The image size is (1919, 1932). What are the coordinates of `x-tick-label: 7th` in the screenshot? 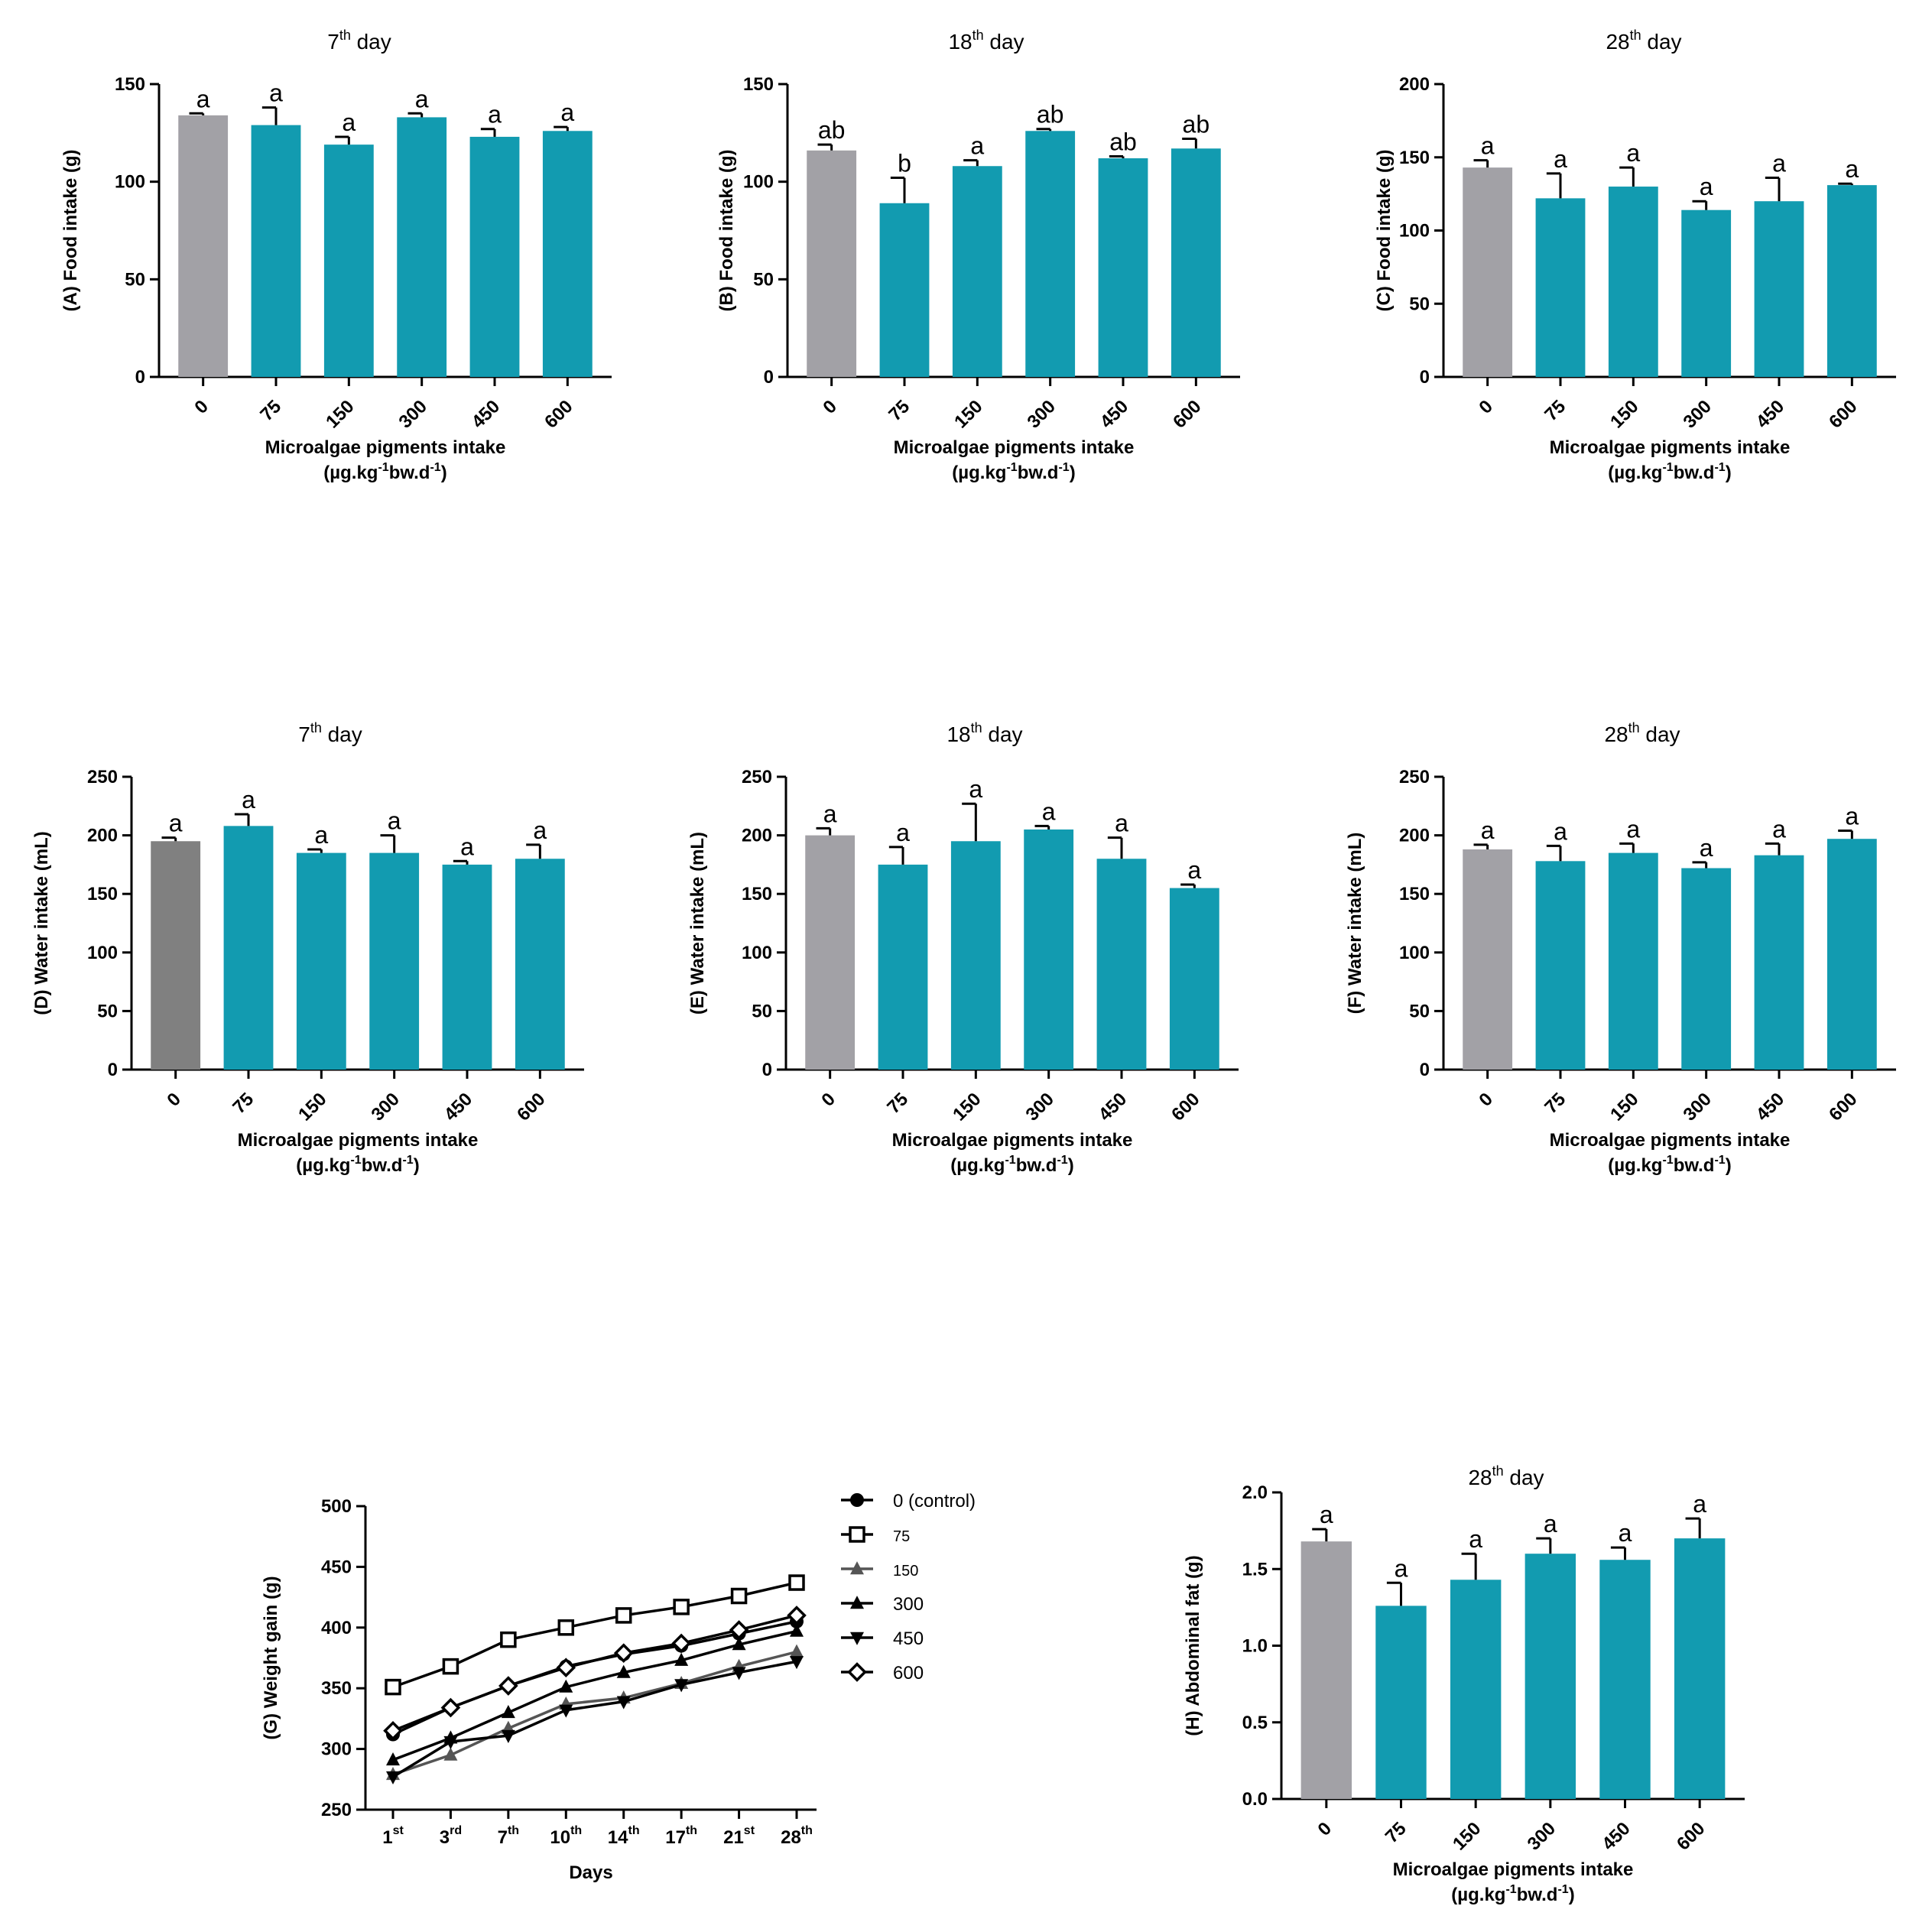 It's located at (509, 1836).